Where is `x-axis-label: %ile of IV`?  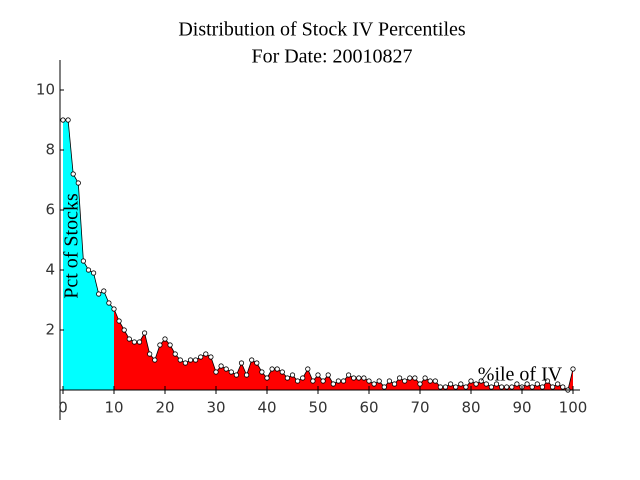
x-axis-label: %ile of IV is located at coordinates (520, 375).